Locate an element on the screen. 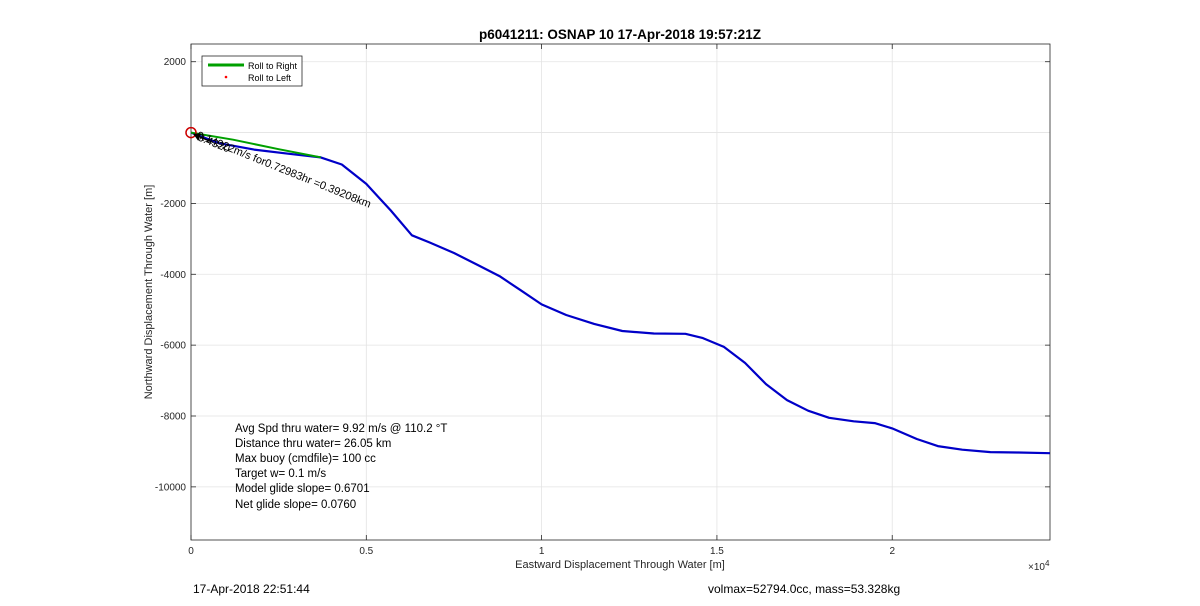 This screenshot has width=1200, height=606. legend-swatch-roll-left is located at coordinates (226, 77).